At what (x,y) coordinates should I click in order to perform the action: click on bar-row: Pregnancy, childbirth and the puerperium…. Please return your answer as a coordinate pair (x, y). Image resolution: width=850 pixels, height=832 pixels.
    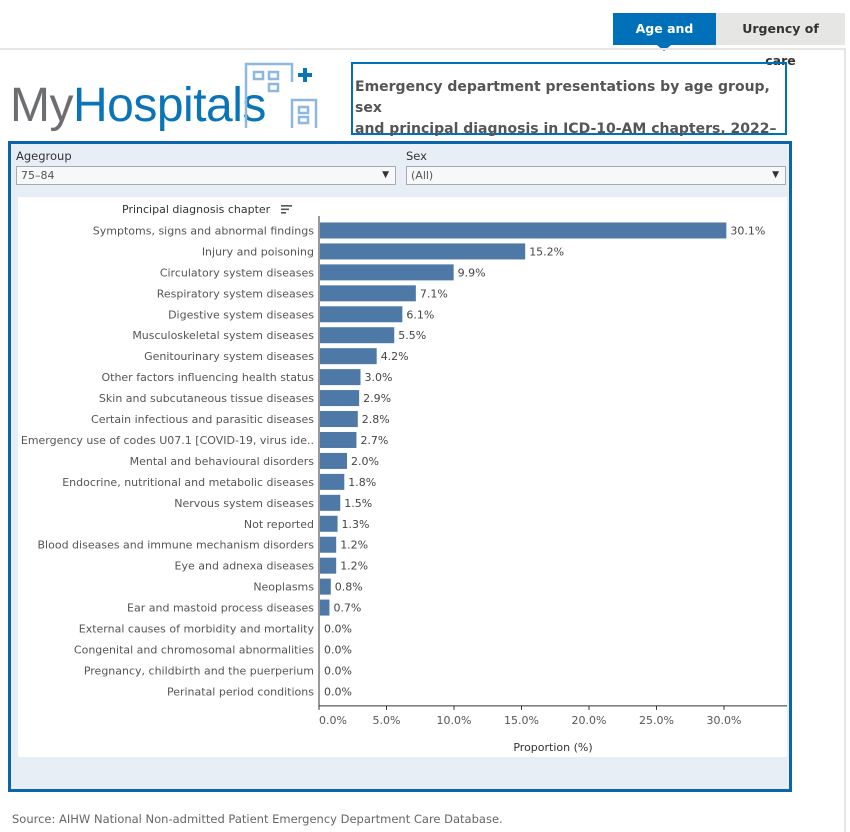
    Looking at the image, I should click on (218, 670).